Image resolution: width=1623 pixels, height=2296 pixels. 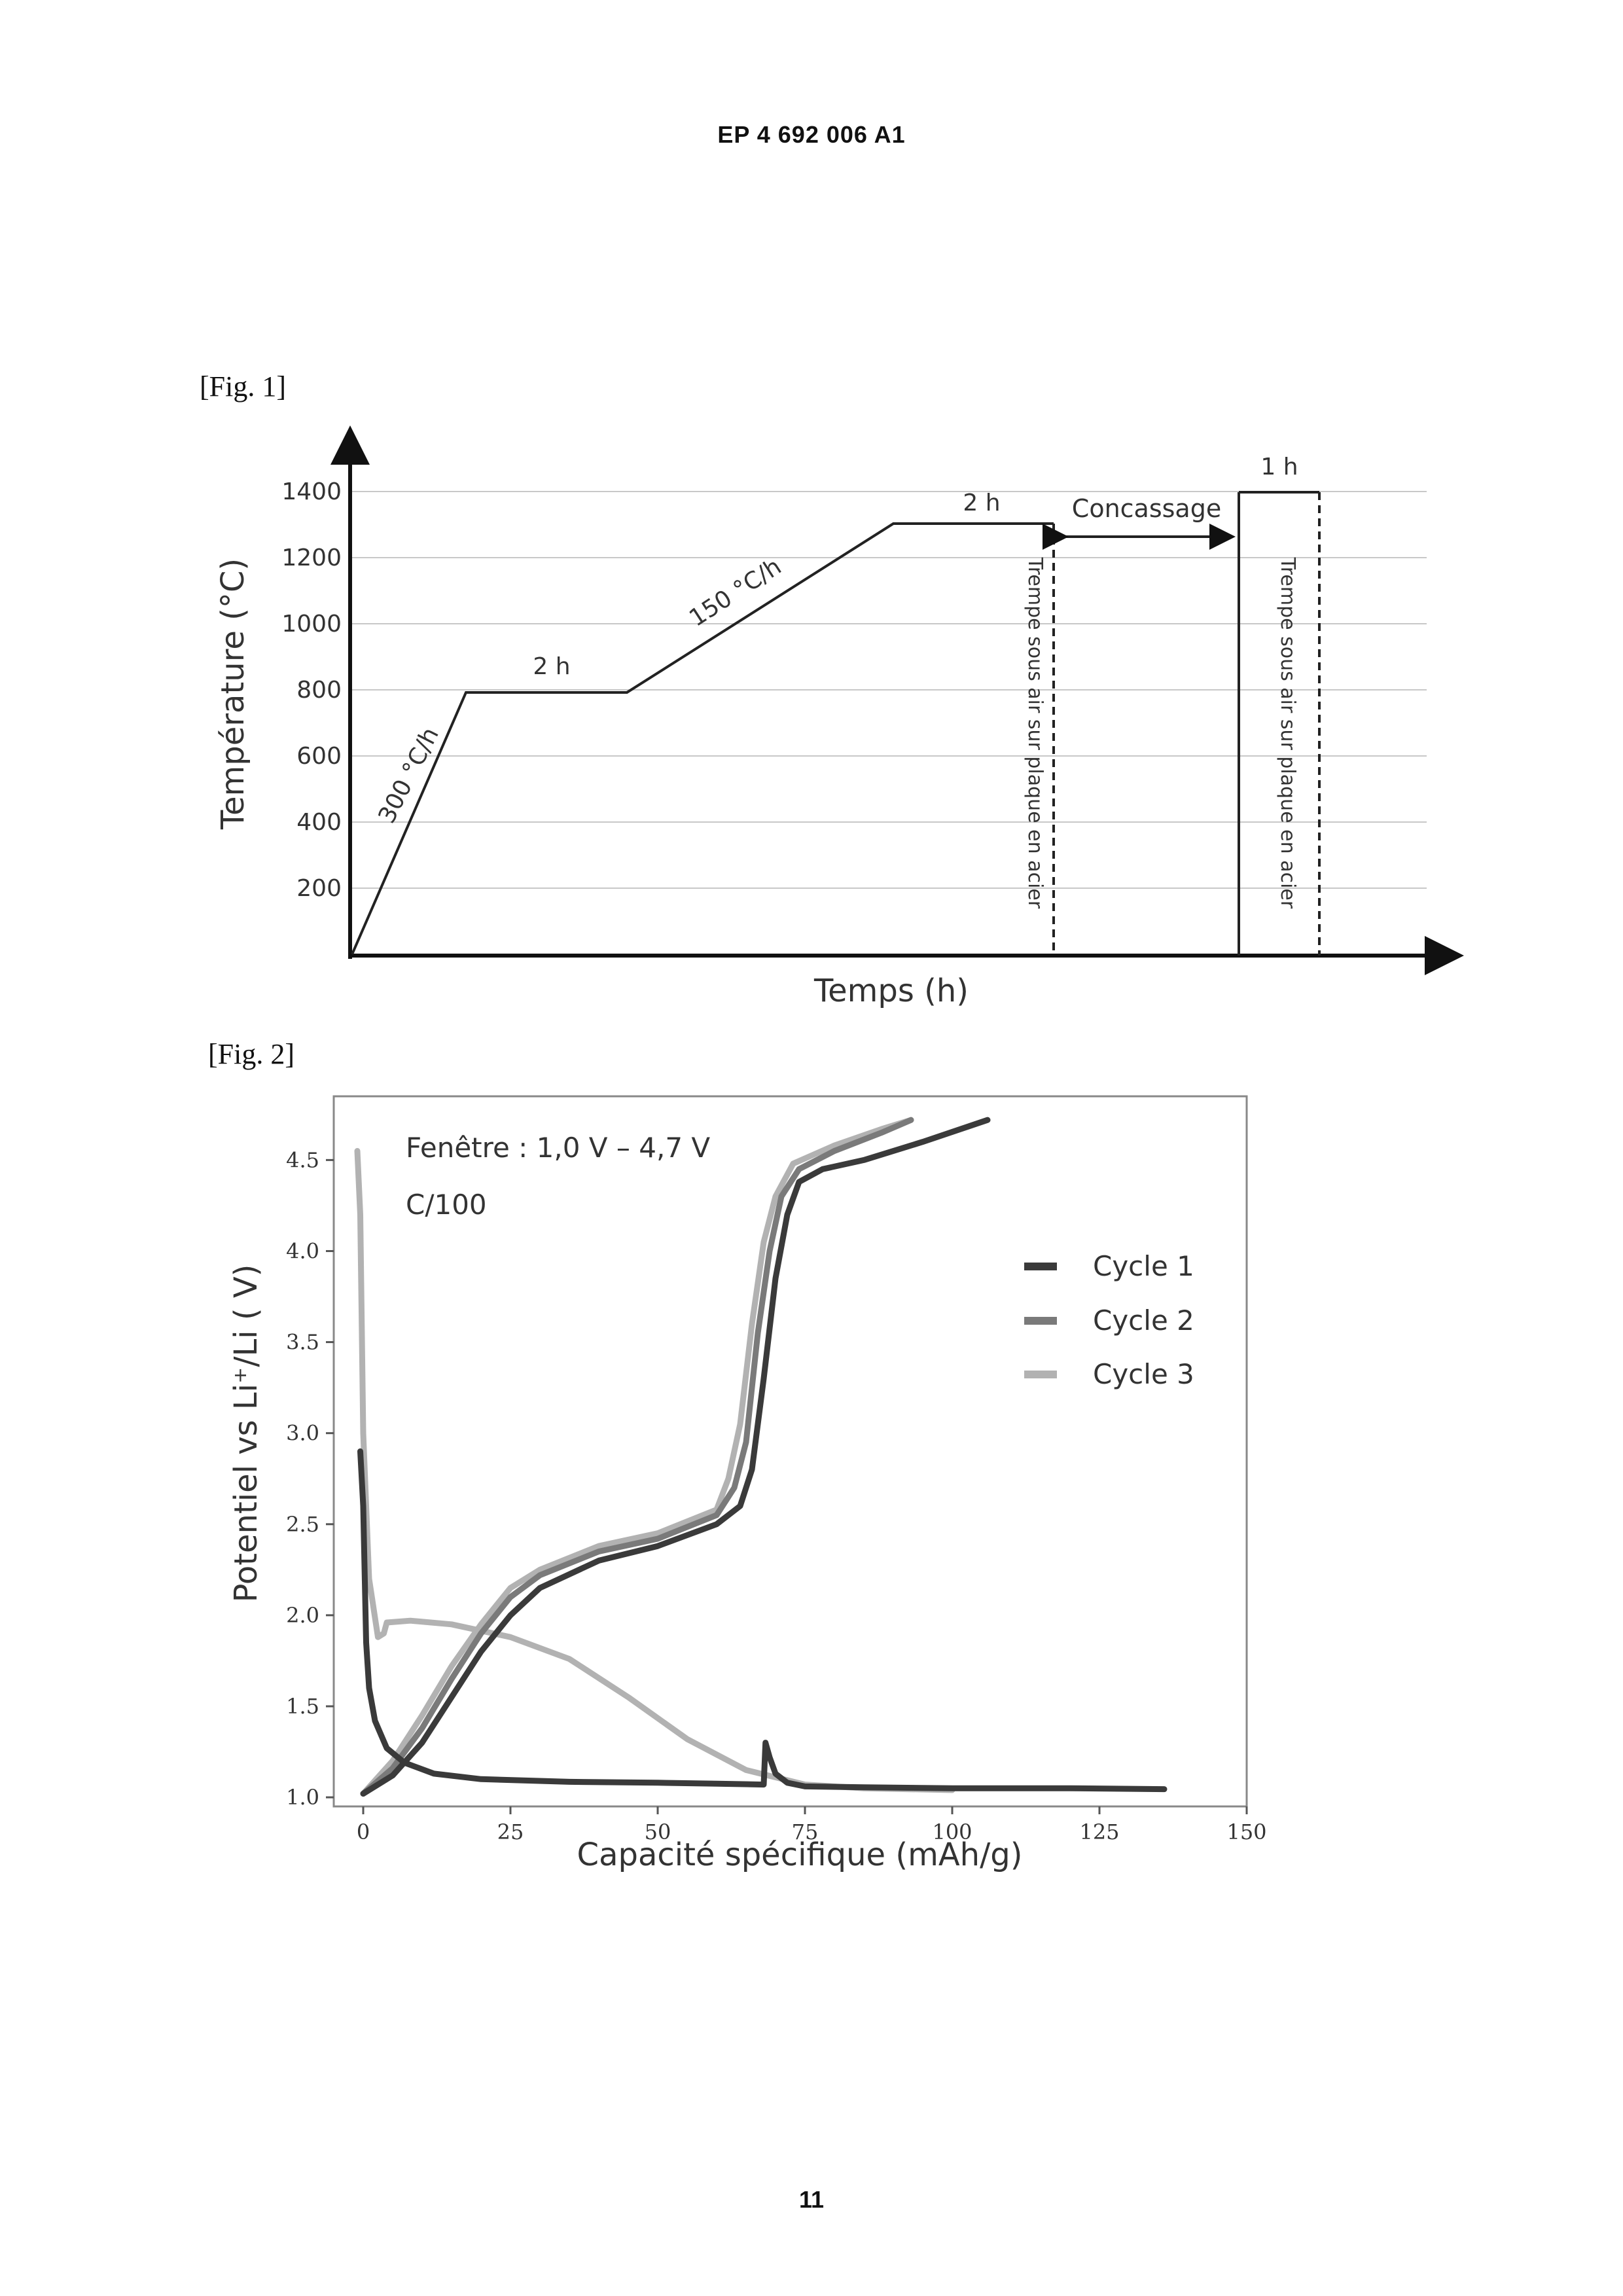 I want to click on fig2-series-cycle3-second-branch, so click(x=637, y=1457).